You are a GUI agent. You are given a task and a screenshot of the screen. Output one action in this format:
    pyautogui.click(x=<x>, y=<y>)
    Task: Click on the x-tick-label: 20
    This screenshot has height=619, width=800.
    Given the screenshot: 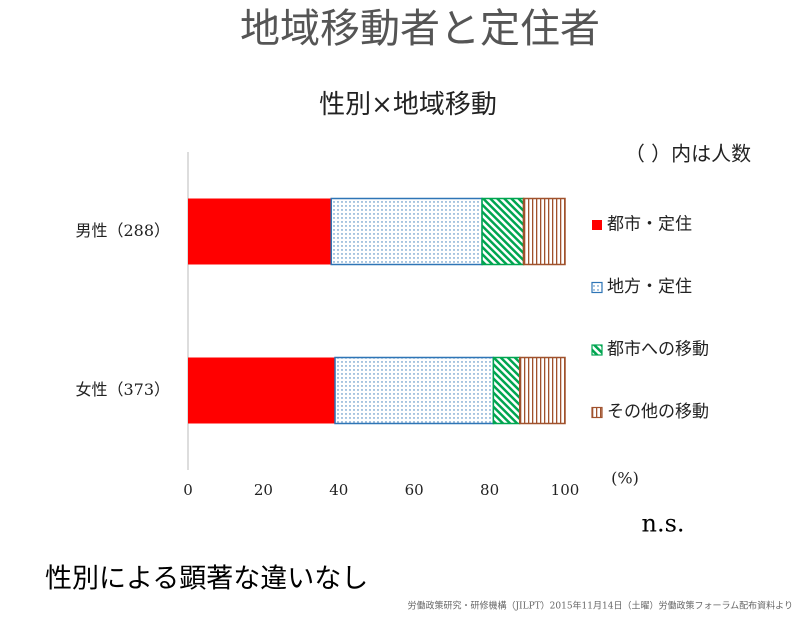 What is the action you would take?
    pyautogui.click(x=263, y=490)
    